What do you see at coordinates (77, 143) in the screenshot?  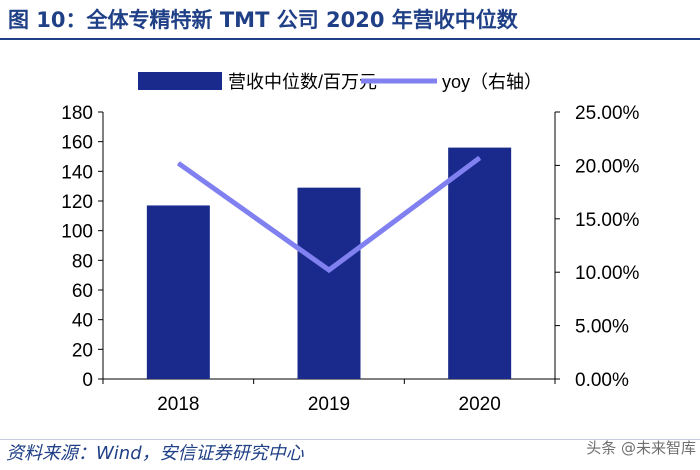 I see `left-tick-label: 160` at bounding box center [77, 143].